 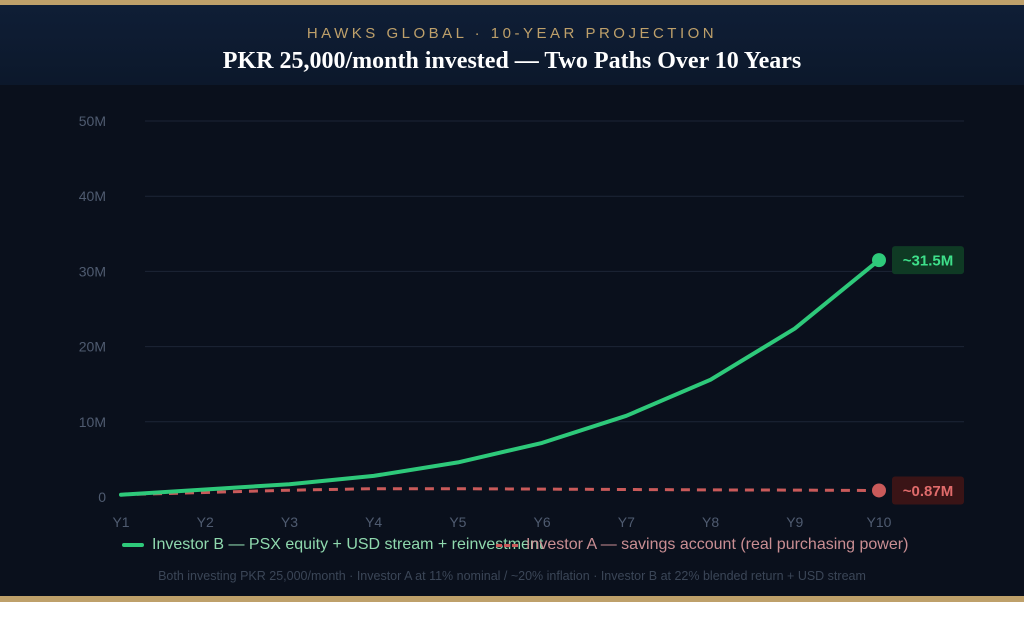 I want to click on x-tick-label: Y7, so click(x=626, y=522).